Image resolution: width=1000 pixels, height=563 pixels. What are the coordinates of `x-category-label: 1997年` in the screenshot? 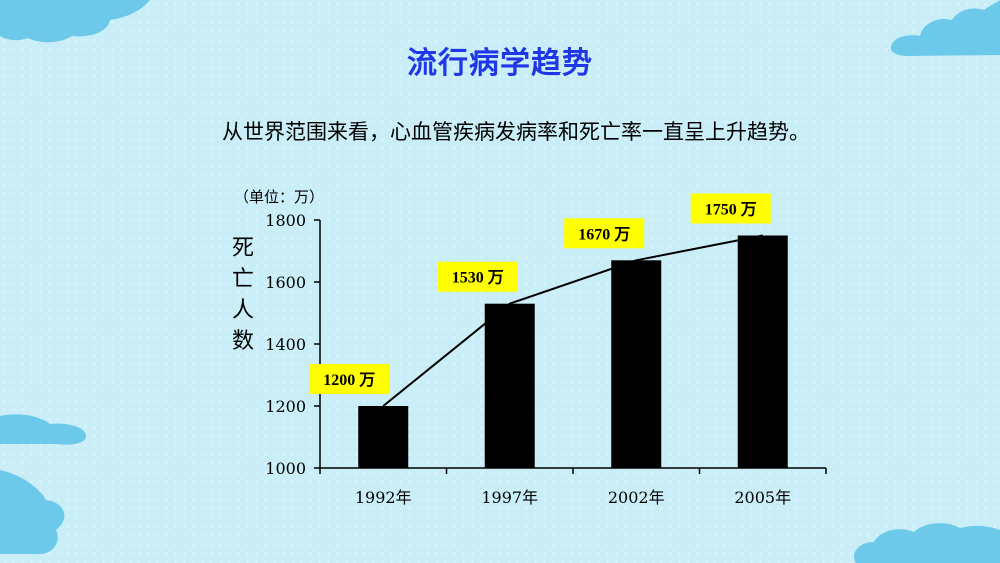 It's located at (509, 497).